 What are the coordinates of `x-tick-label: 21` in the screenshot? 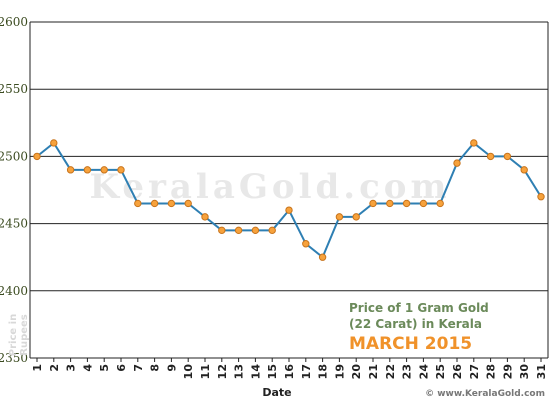 It's located at (373, 371).